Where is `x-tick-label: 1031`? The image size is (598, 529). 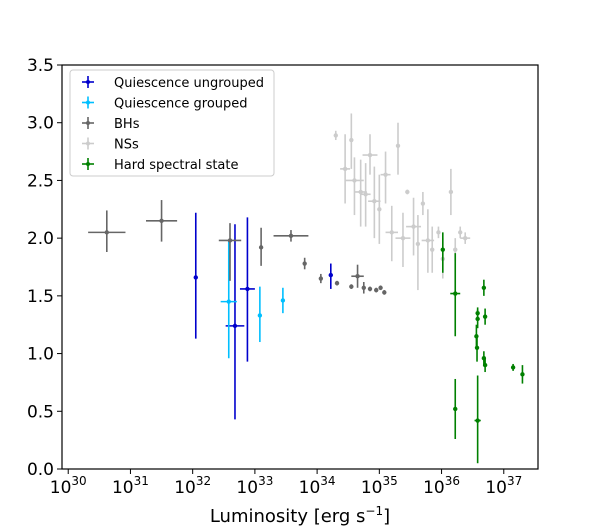 x-tick-label: 1031 is located at coordinates (130, 486).